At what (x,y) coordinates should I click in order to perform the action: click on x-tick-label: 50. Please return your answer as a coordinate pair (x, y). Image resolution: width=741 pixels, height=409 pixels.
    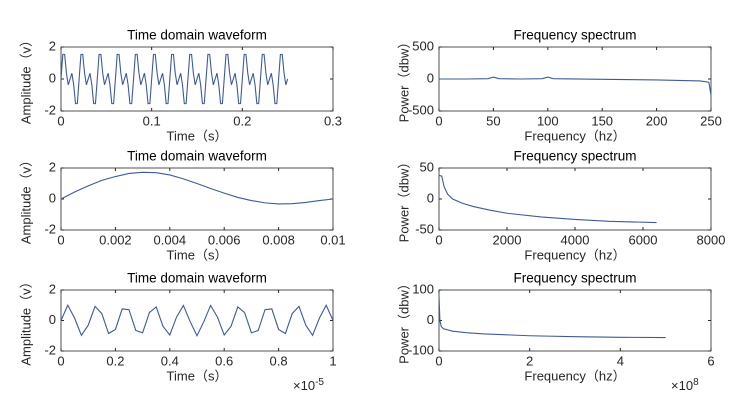
    Looking at the image, I should click on (493, 120).